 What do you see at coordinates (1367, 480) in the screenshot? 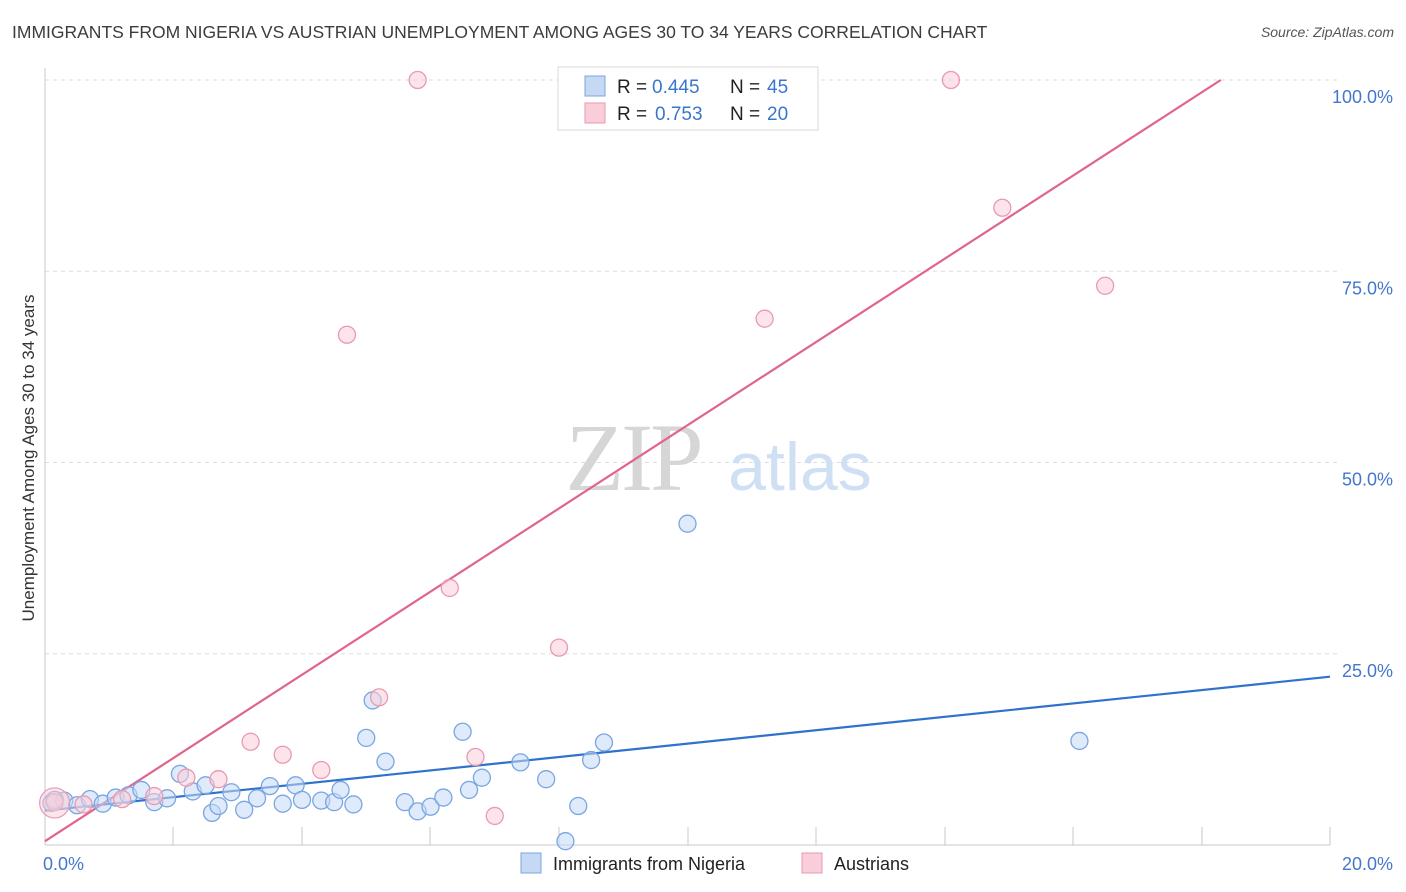
I see `y-tick-label-2: 50.0%` at bounding box center [1367, 480].